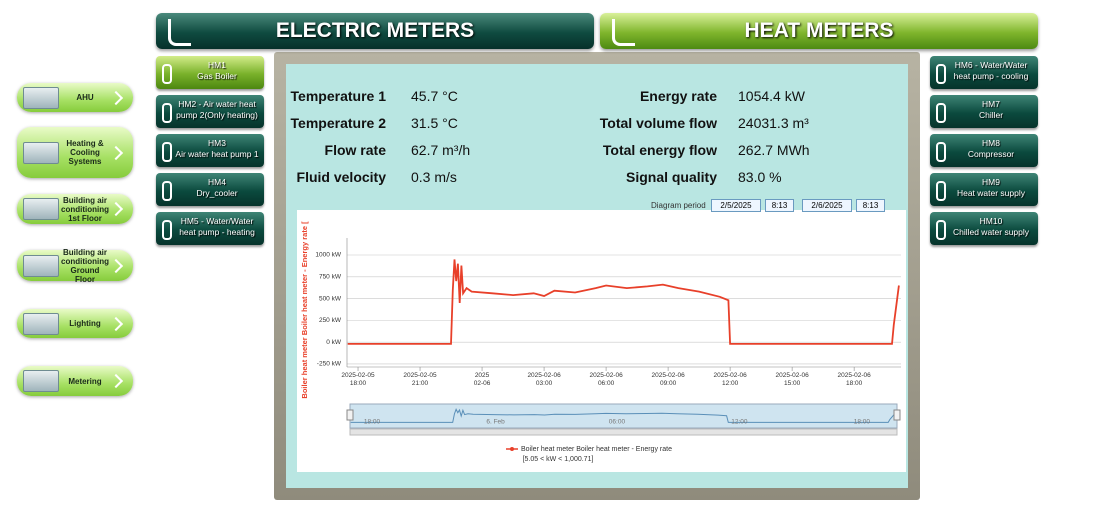 The width and height of the screenshot is (1095, 514). Describe the element at coordinates (827, 205) in the screenshot. I see `date-input: 2/6/2025` at that location.